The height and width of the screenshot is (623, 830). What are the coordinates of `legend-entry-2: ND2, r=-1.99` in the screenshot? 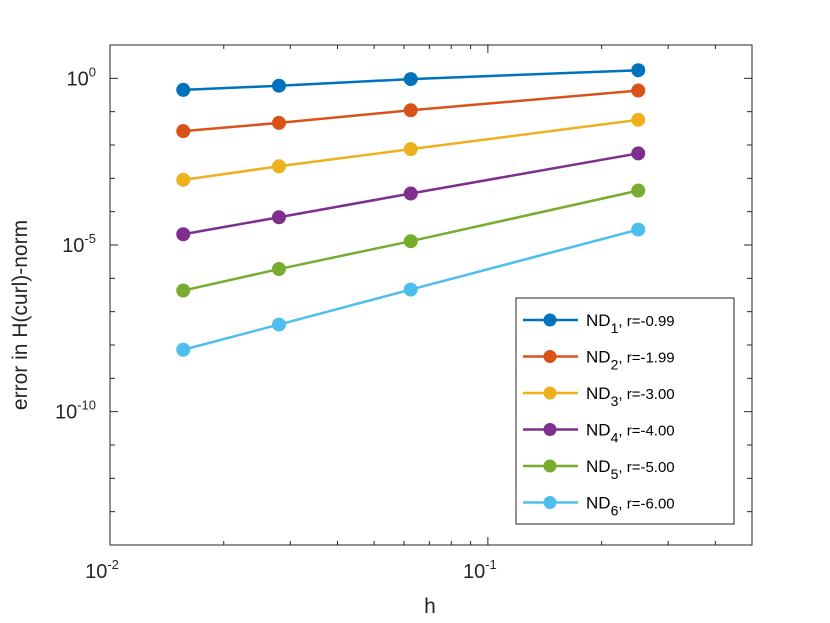 It's located at (630, 360).